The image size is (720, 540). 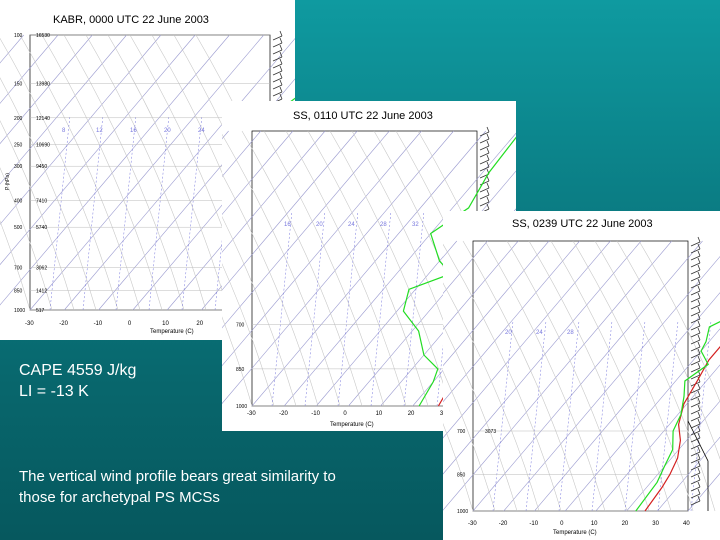 What do you see at coordinates (41, 228) in the screenshot?
I see `height-label: 5740` at bounding box center [41, 228].